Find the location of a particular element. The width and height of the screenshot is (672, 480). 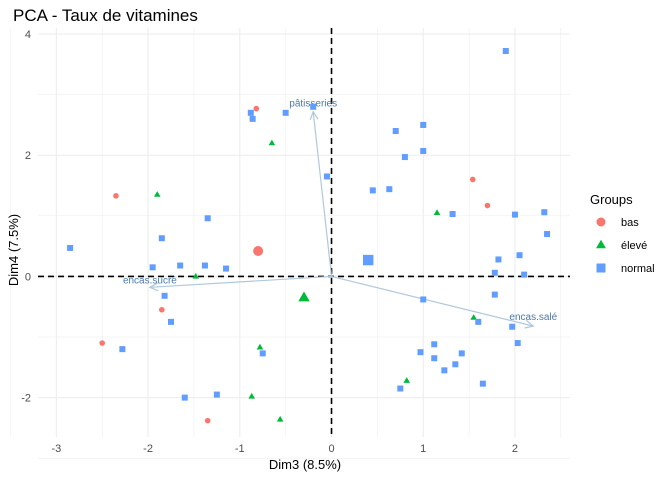

y-tick-label: 2 is located at coordinates (28, 156).